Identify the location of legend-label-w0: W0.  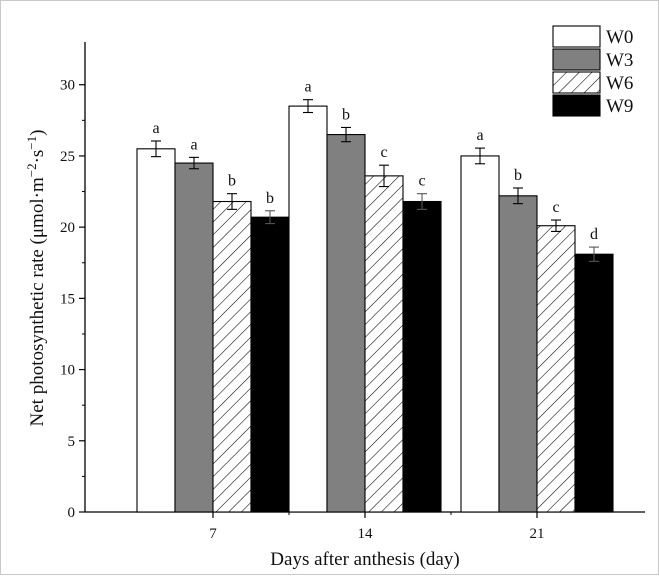
(619, 37).